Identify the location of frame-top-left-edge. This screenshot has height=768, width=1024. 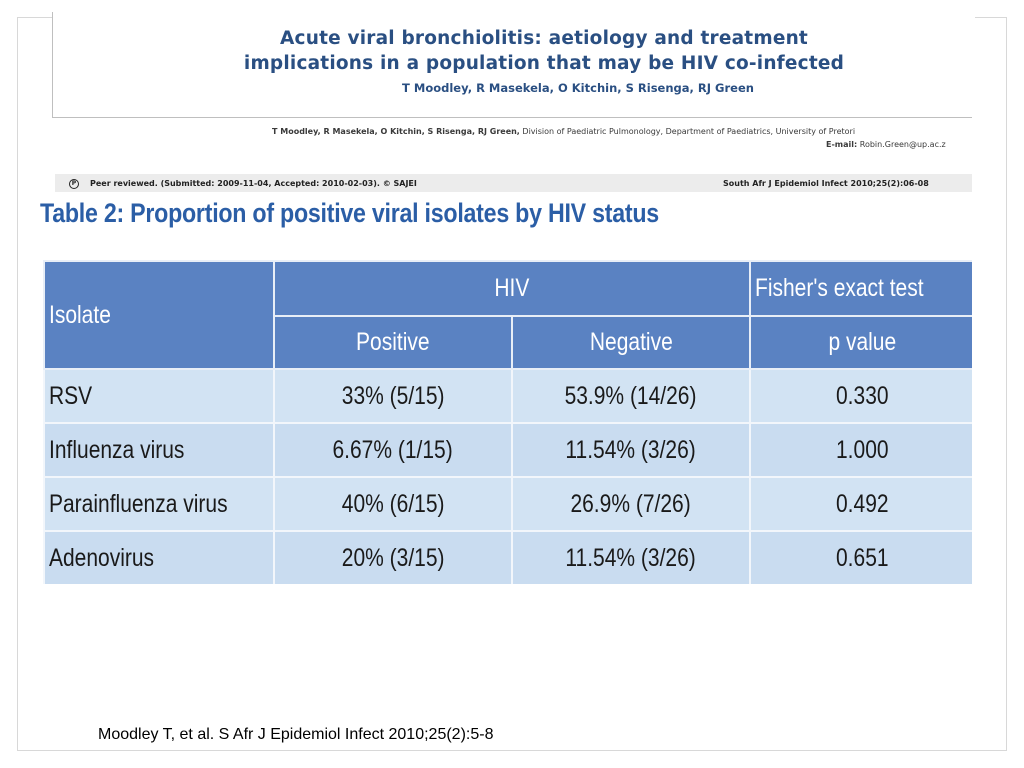
(34, 17).